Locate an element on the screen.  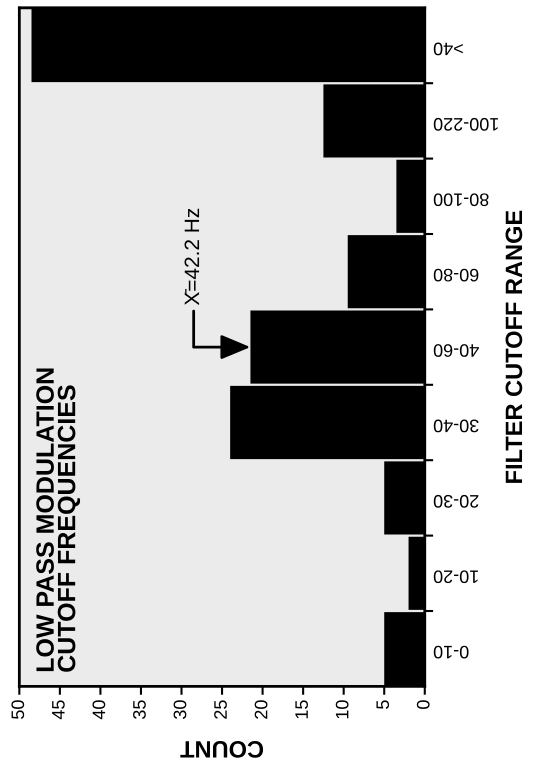
x-tick-label: 50 is located at coordinates (17, 709).